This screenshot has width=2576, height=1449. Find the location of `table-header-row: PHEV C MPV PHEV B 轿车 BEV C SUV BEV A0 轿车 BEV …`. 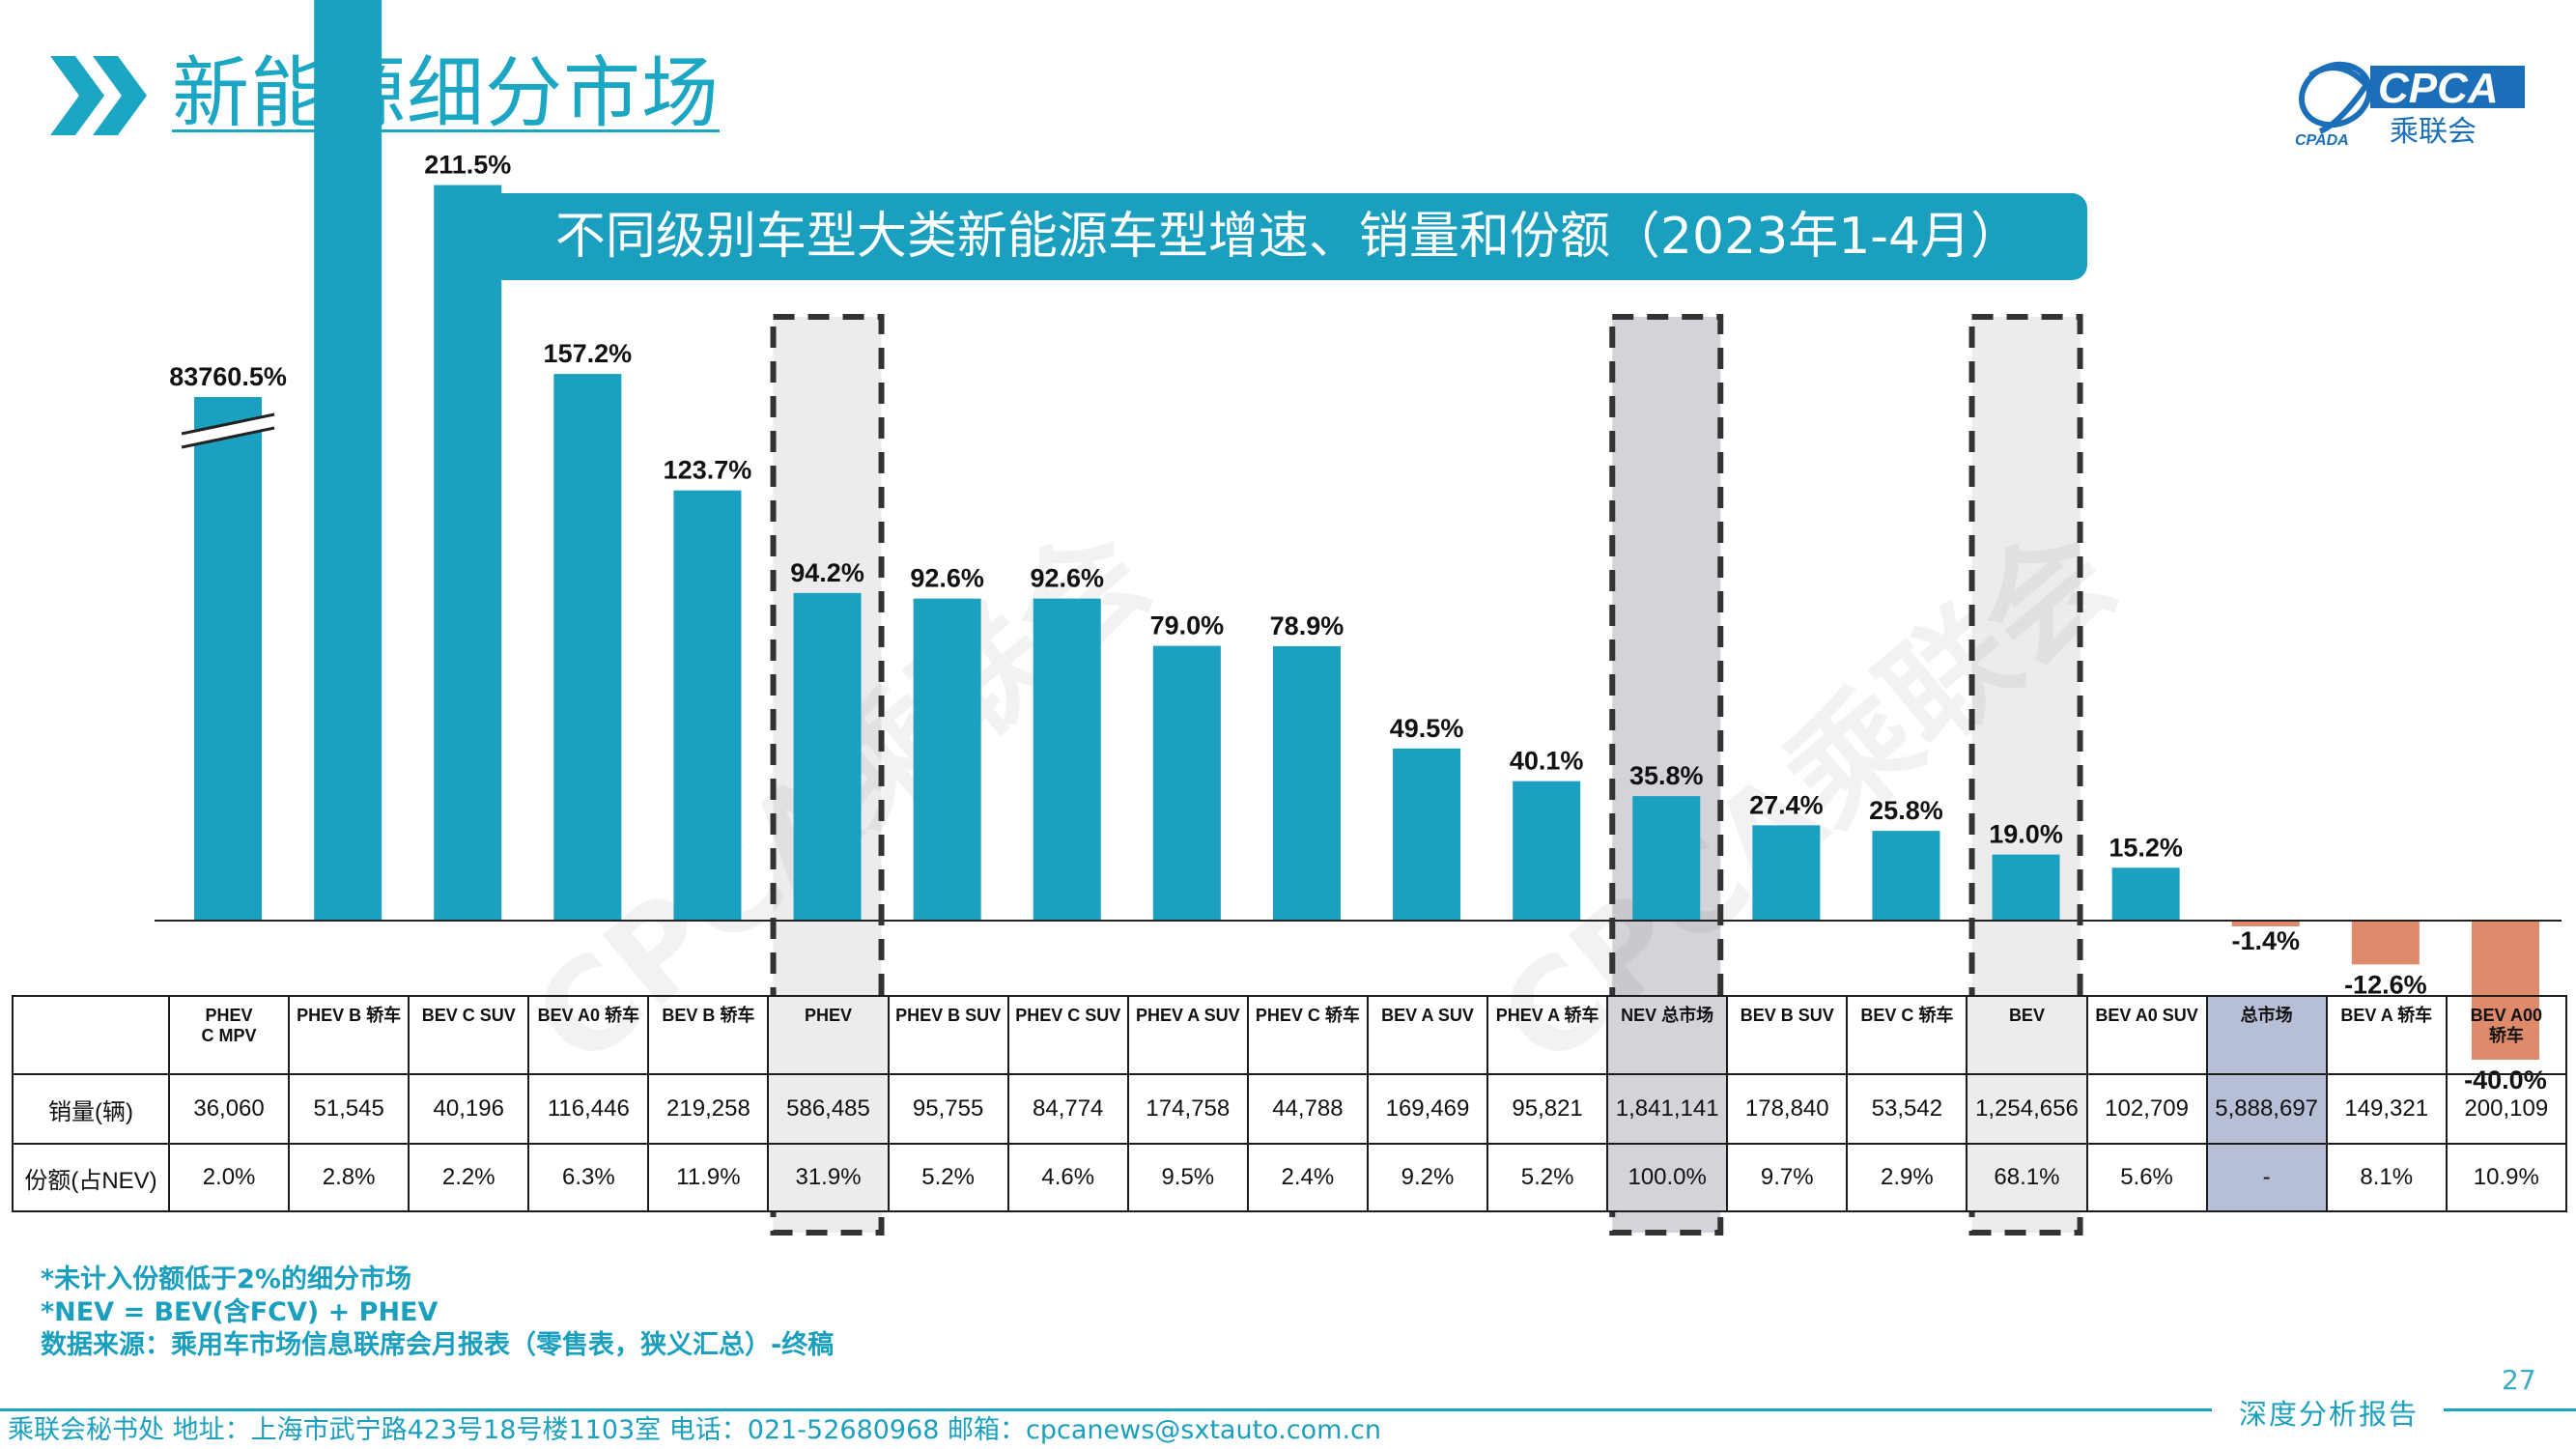

table-header-row: PHEV C MPV PHEV B 轿车 BEV C SUV BEV A0 轿车 BEV … is located at coordinates (1289, 1035).